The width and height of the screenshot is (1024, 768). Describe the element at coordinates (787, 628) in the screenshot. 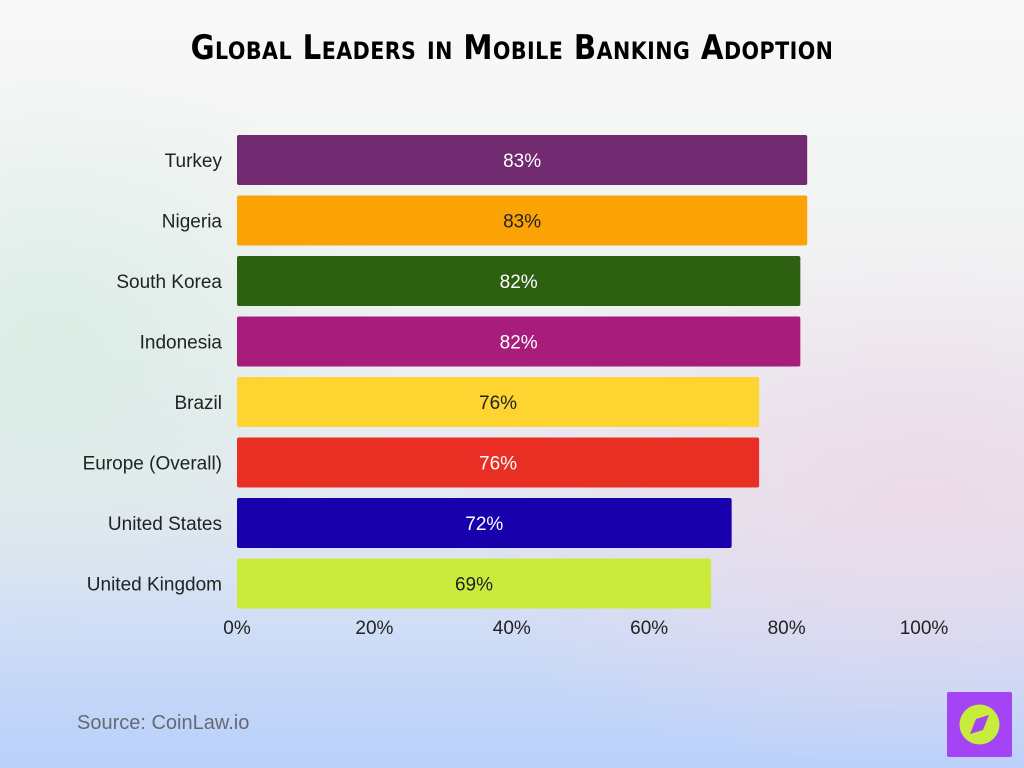

I see `x-tick-label: 80%` at that location.